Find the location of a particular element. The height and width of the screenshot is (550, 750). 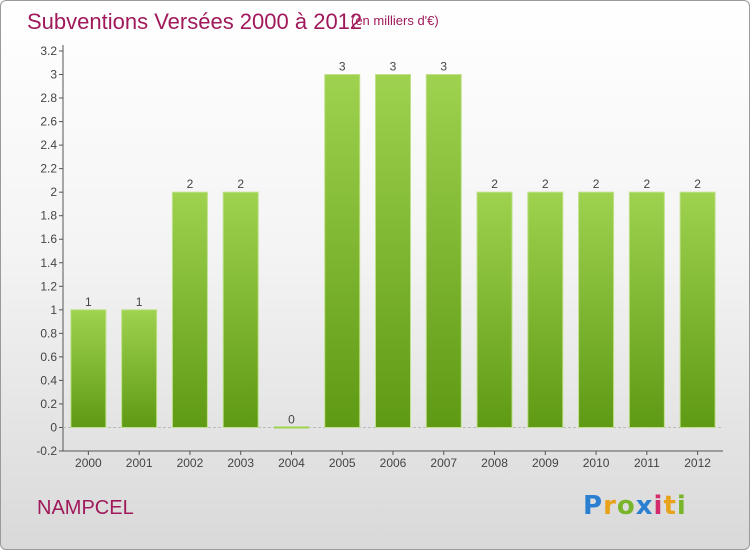

x-tick-label: 2003 is located at coordinates (240, 463).